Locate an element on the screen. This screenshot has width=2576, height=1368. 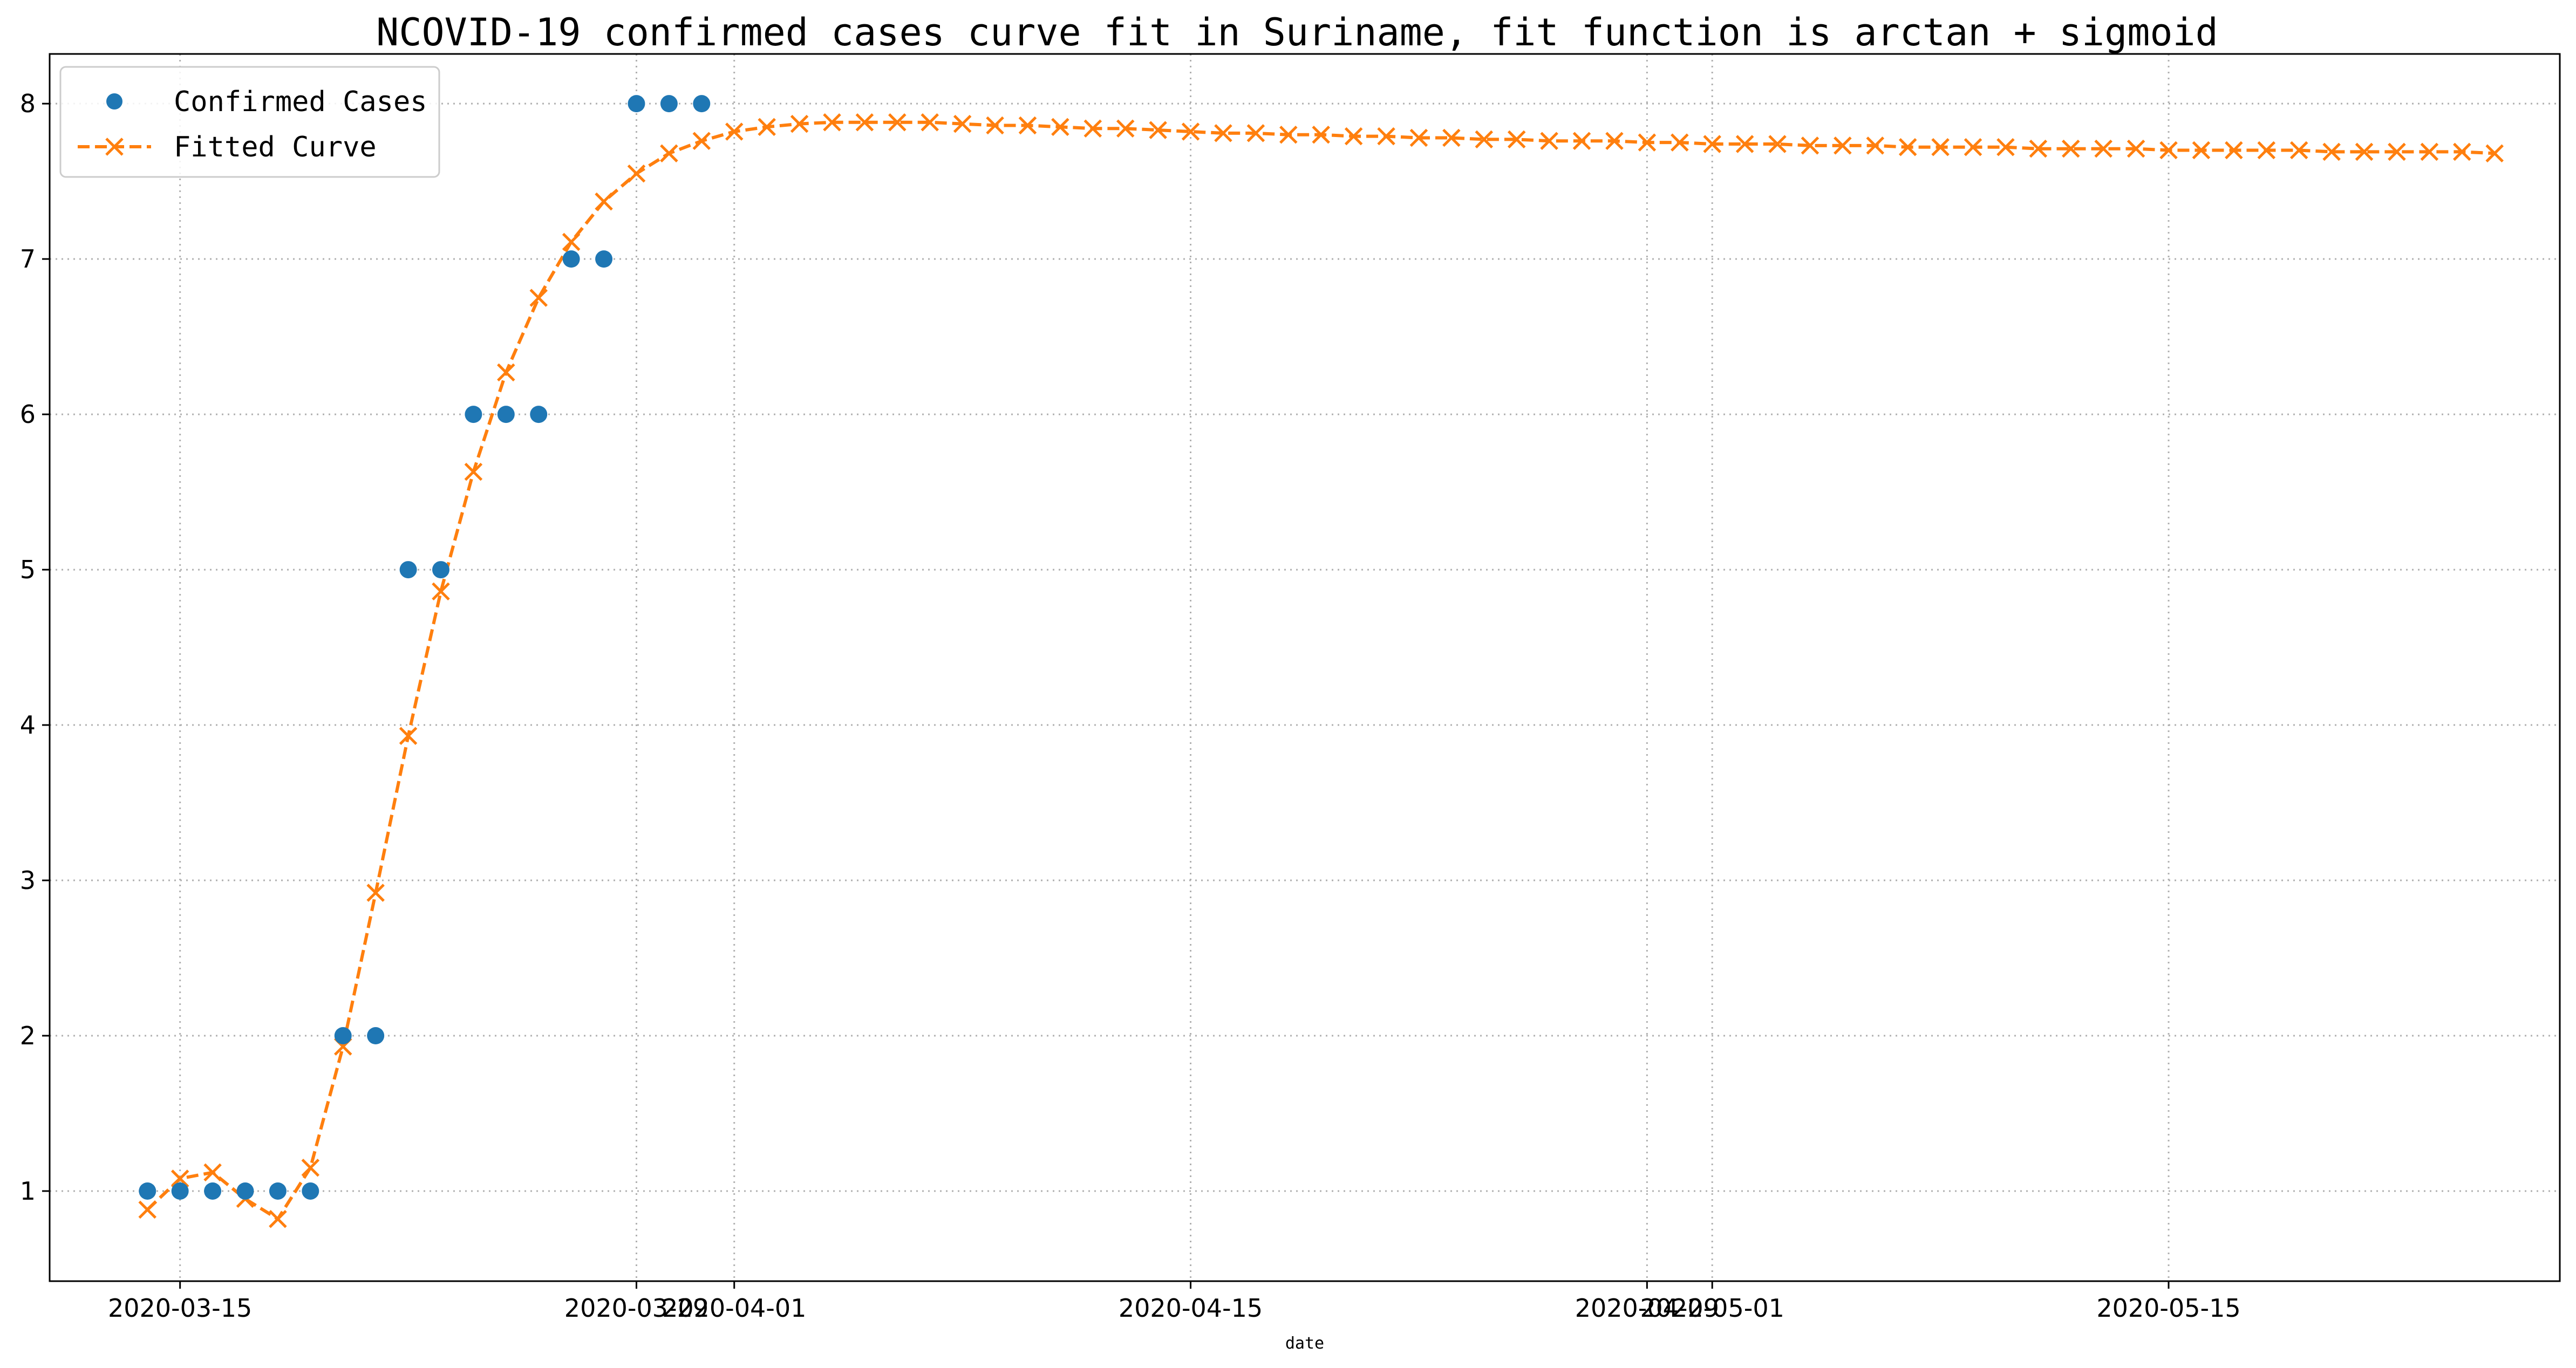
x-axis-label: date is located at coordinates (1304, 1343).